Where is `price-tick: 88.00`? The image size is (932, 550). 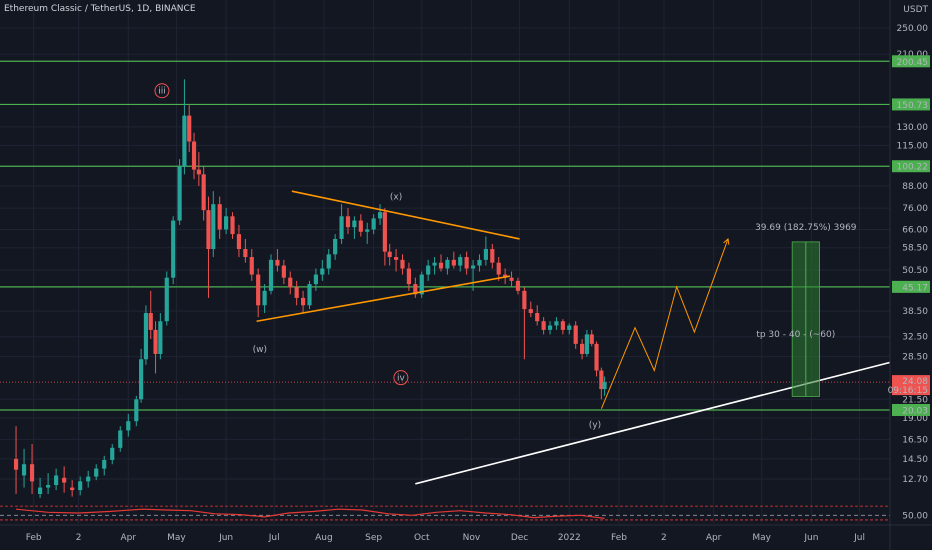 price-tick: 88.00 is located at coordinates (915, 187).